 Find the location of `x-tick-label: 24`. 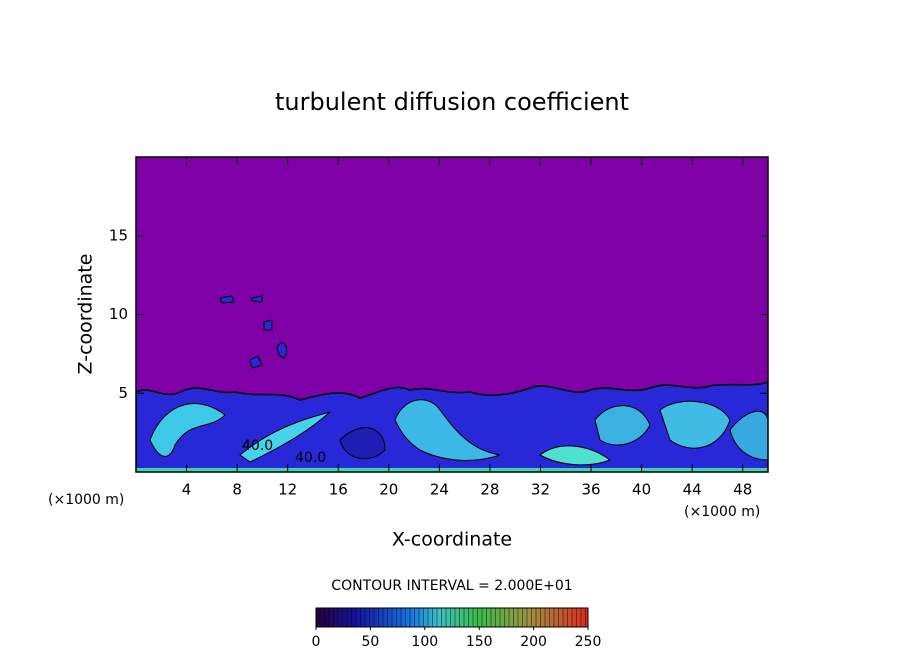

x-tick-label: 24 is located at coordinates (439, 490).